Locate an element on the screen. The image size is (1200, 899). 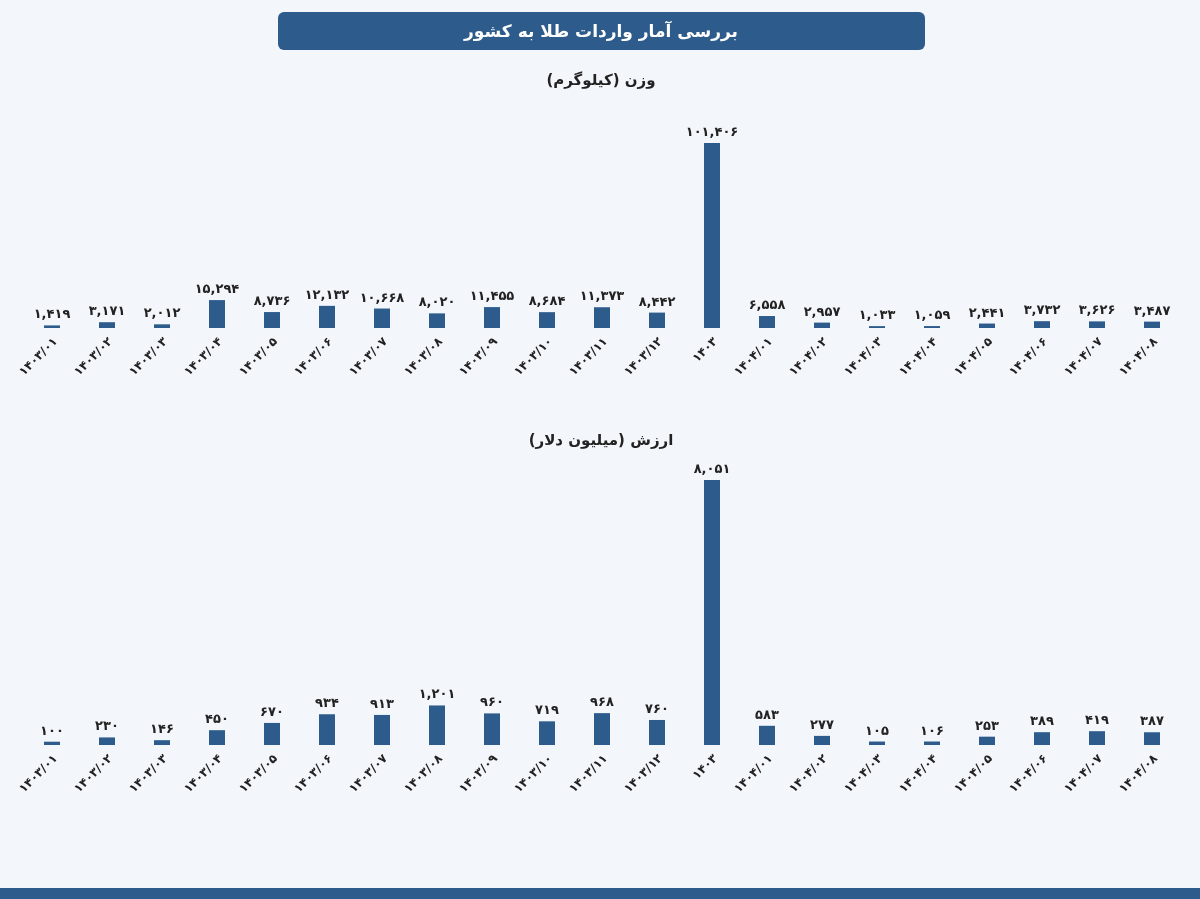
data-label: ۸,۶۸۴ is located at coordinates (547, 301).